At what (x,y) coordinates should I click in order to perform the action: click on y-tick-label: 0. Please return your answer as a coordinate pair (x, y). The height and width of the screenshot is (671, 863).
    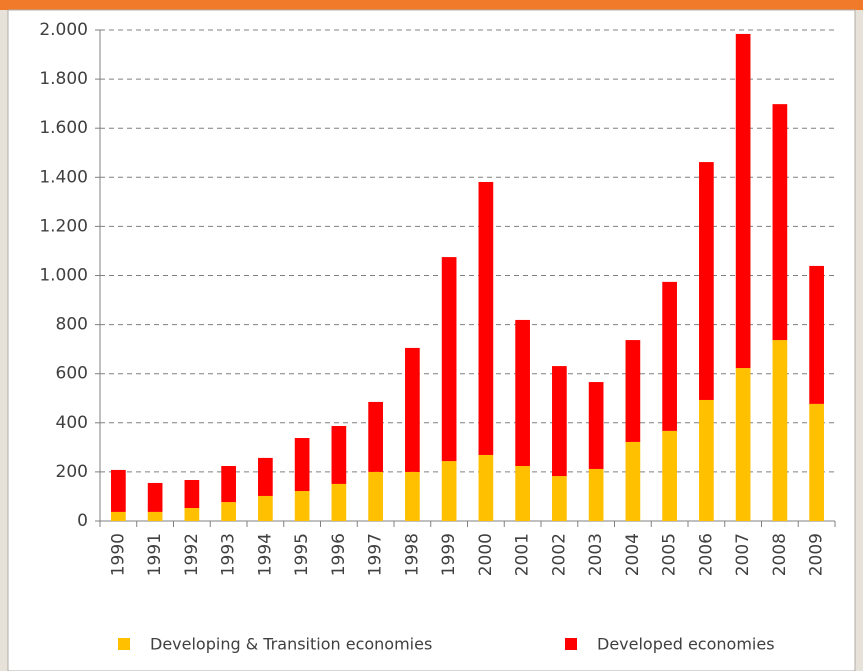
    Looking at the image, I should click on (82, 521).